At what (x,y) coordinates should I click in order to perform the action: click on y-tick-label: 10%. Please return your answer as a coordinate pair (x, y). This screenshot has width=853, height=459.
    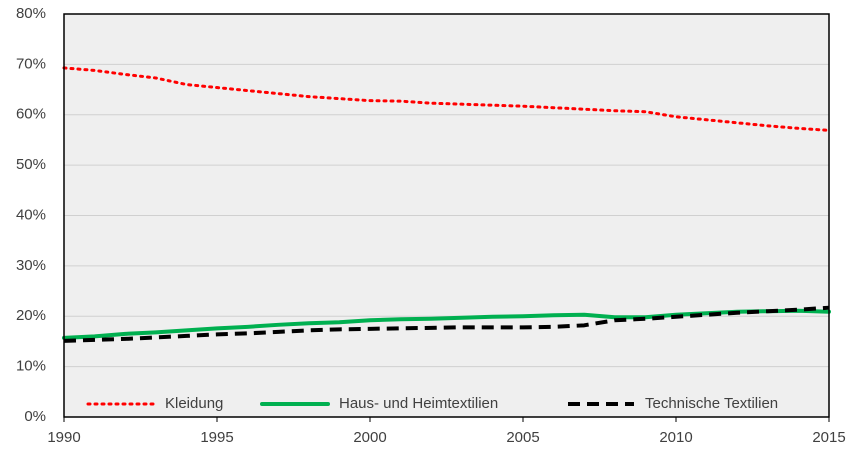
    Looking at the image, I should click on (31, 366).